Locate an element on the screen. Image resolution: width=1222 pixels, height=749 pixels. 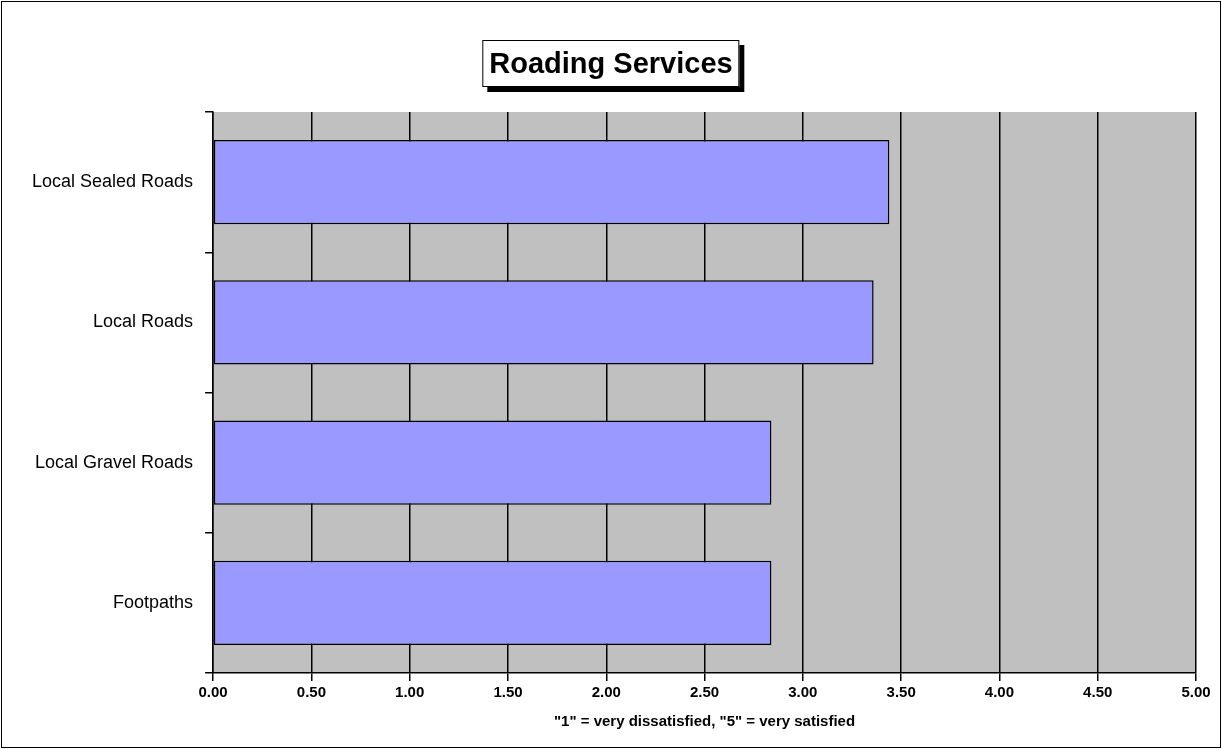
x-axis-title: "1" = very dissatisfied, "5" = very satisfied is located at coordinates (705, 721).